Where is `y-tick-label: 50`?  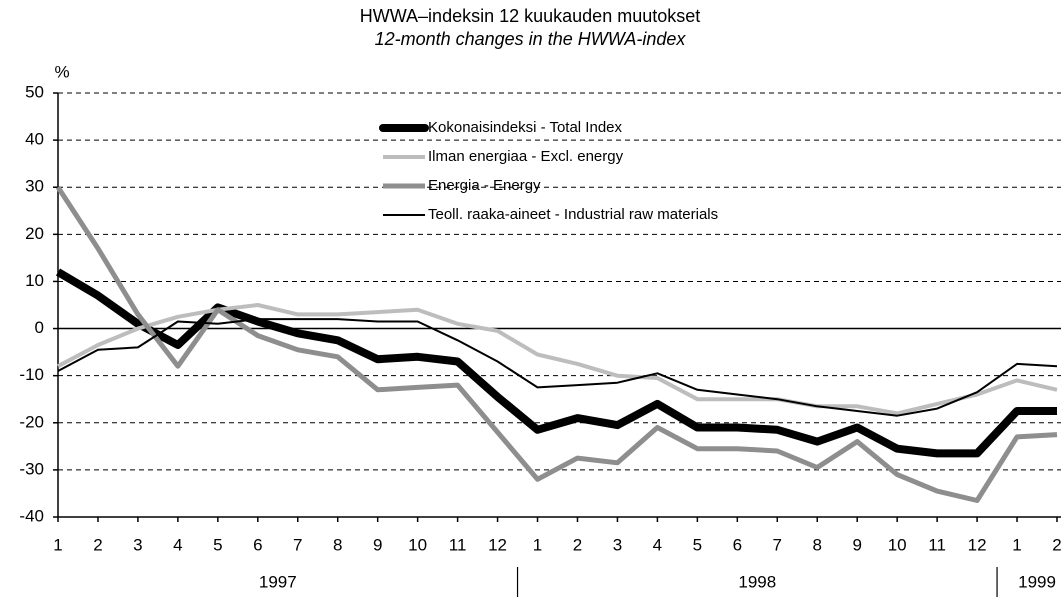 y-tick-label: 50 is located at coordinates (34, 91).